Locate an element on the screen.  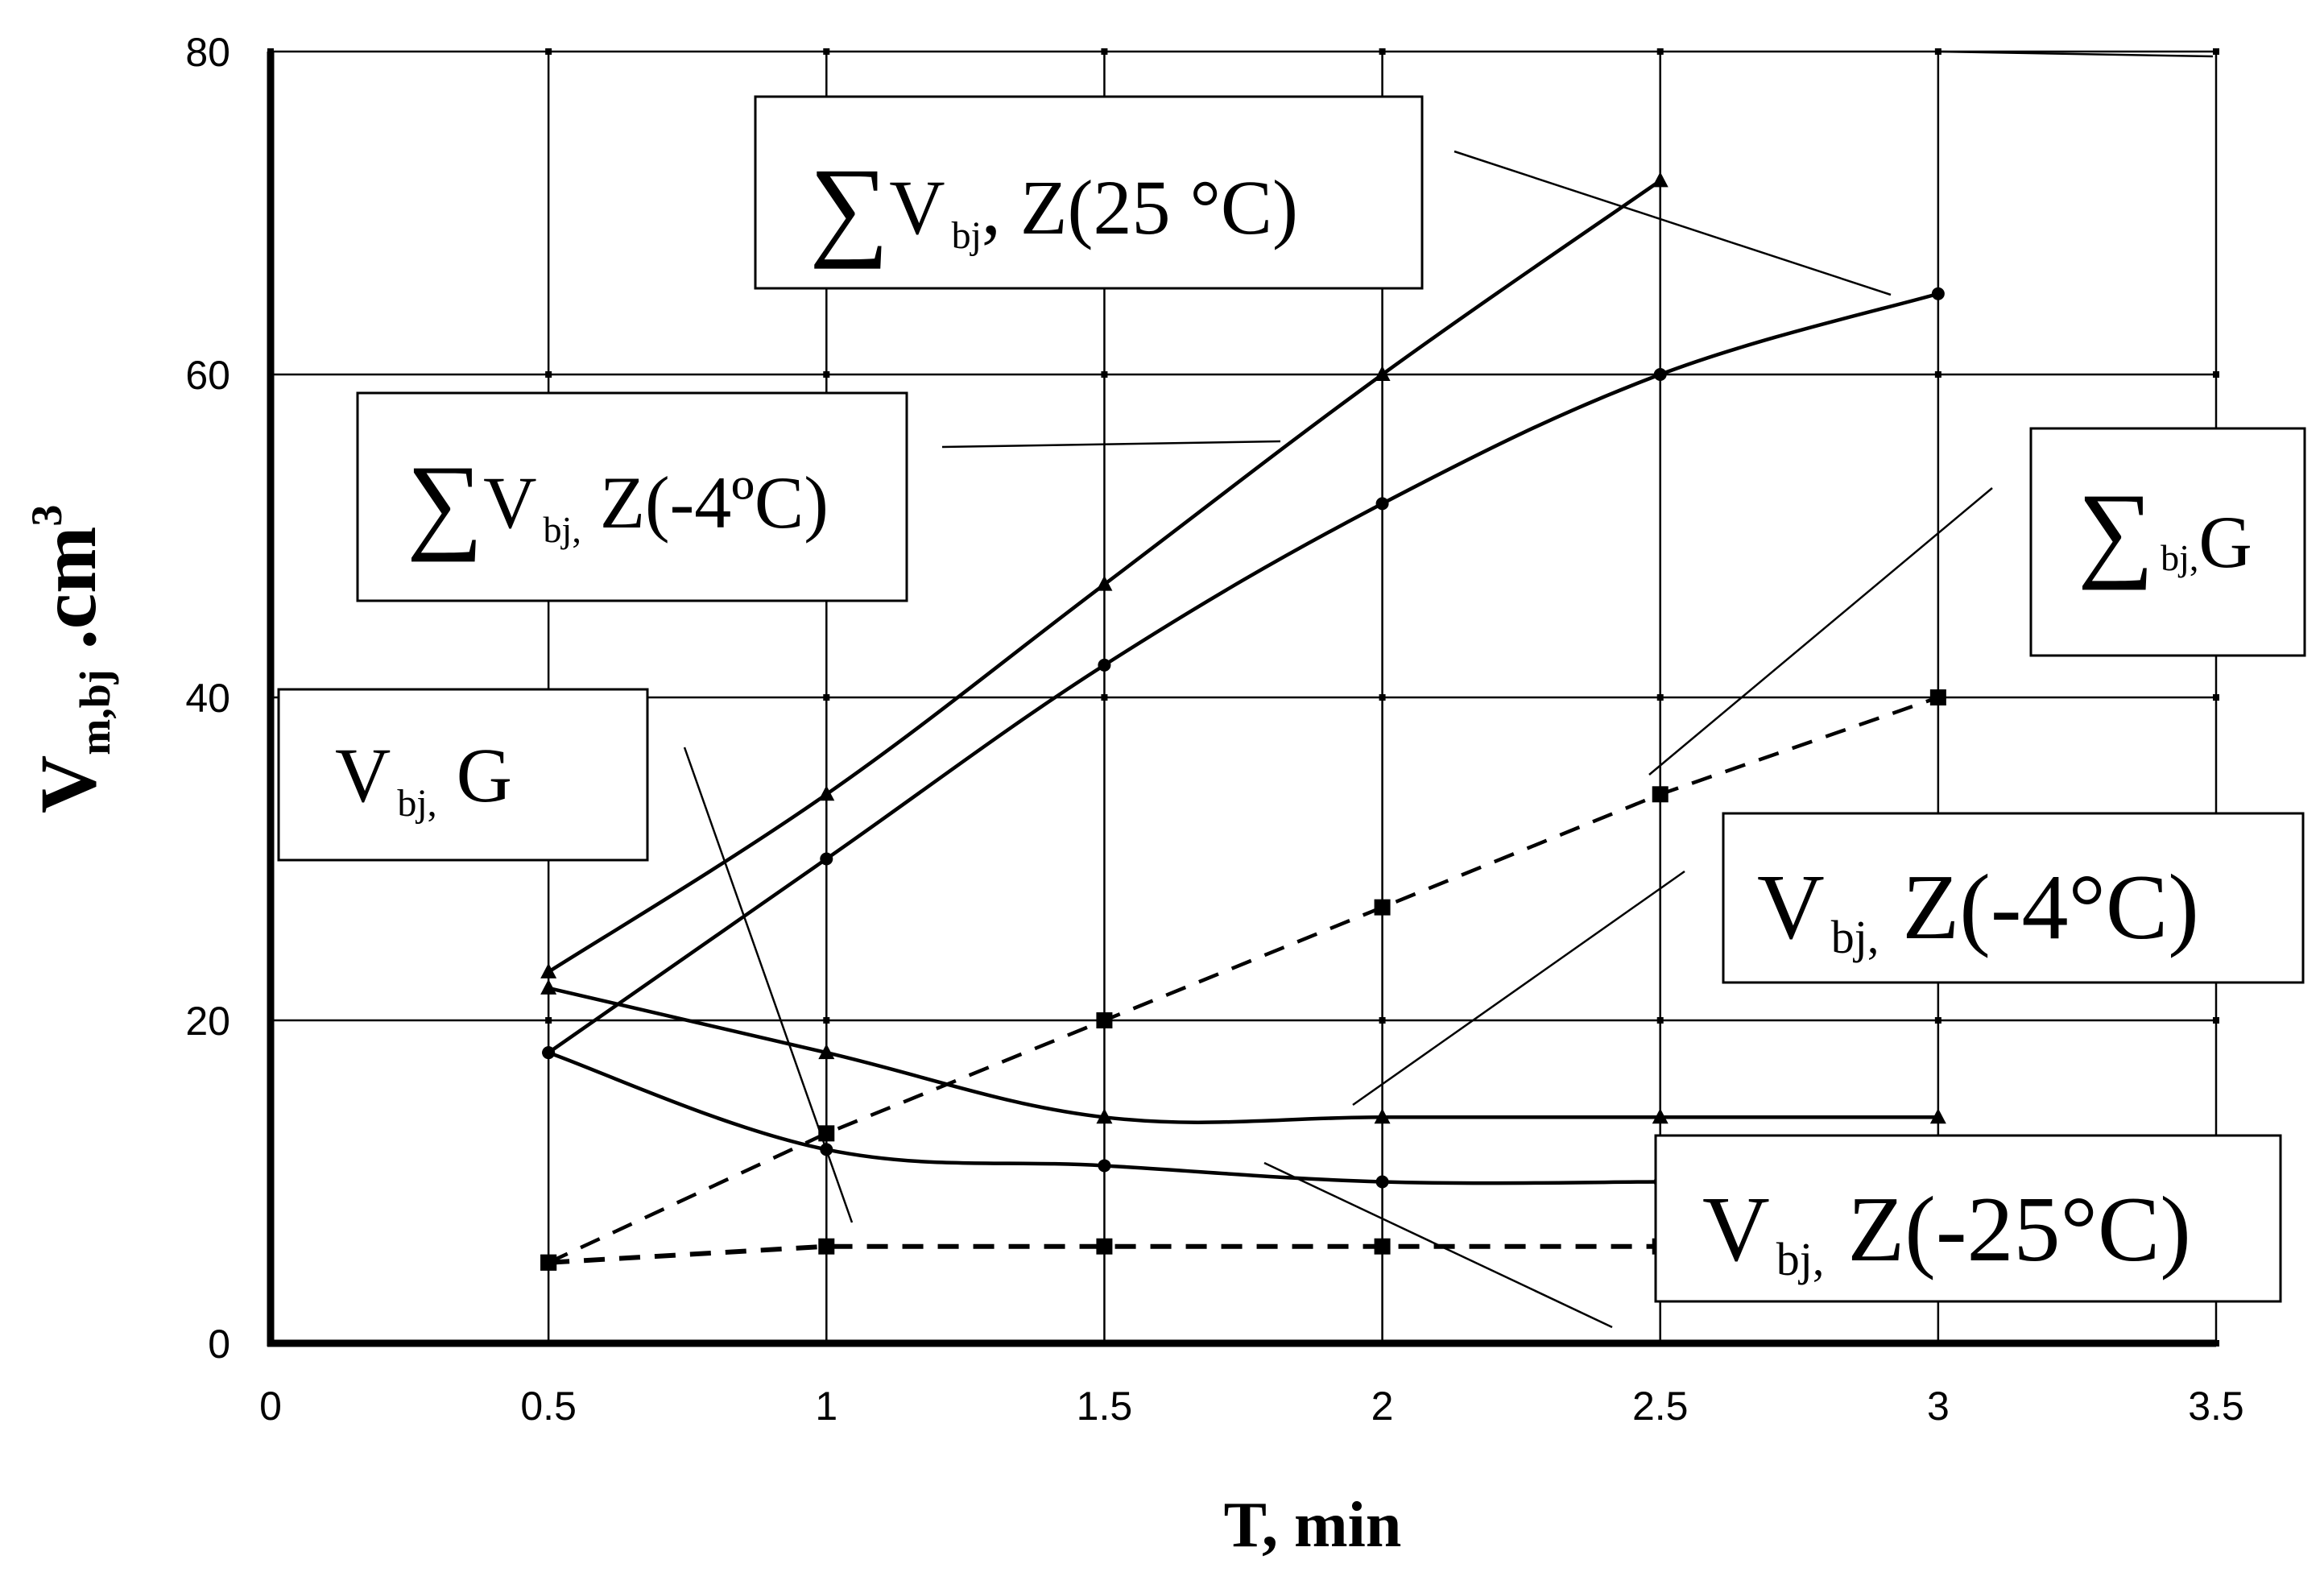
svg-text: Vm,bj .cm3 is located at coordinates (71, 659).